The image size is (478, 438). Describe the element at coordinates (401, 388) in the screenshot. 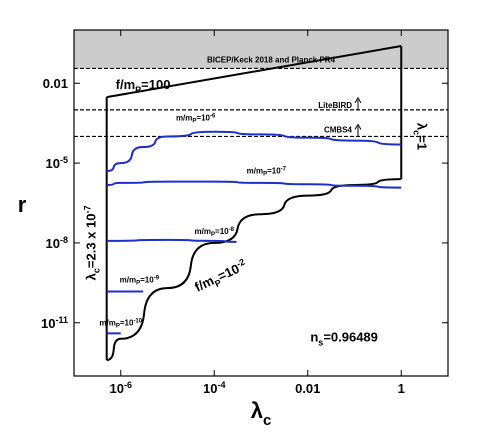

I see `x-tick-label: 1` at that location.